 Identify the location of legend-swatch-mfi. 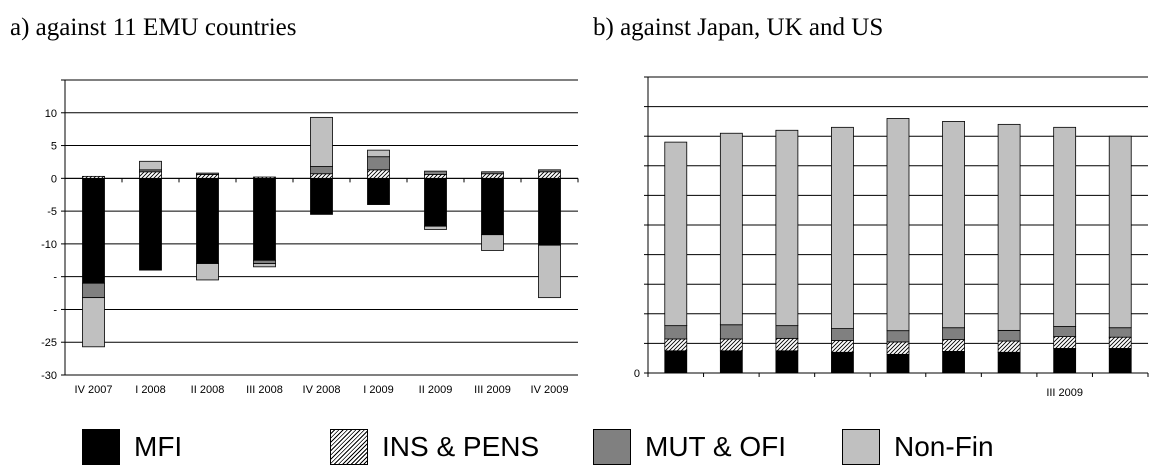
(101, 447).